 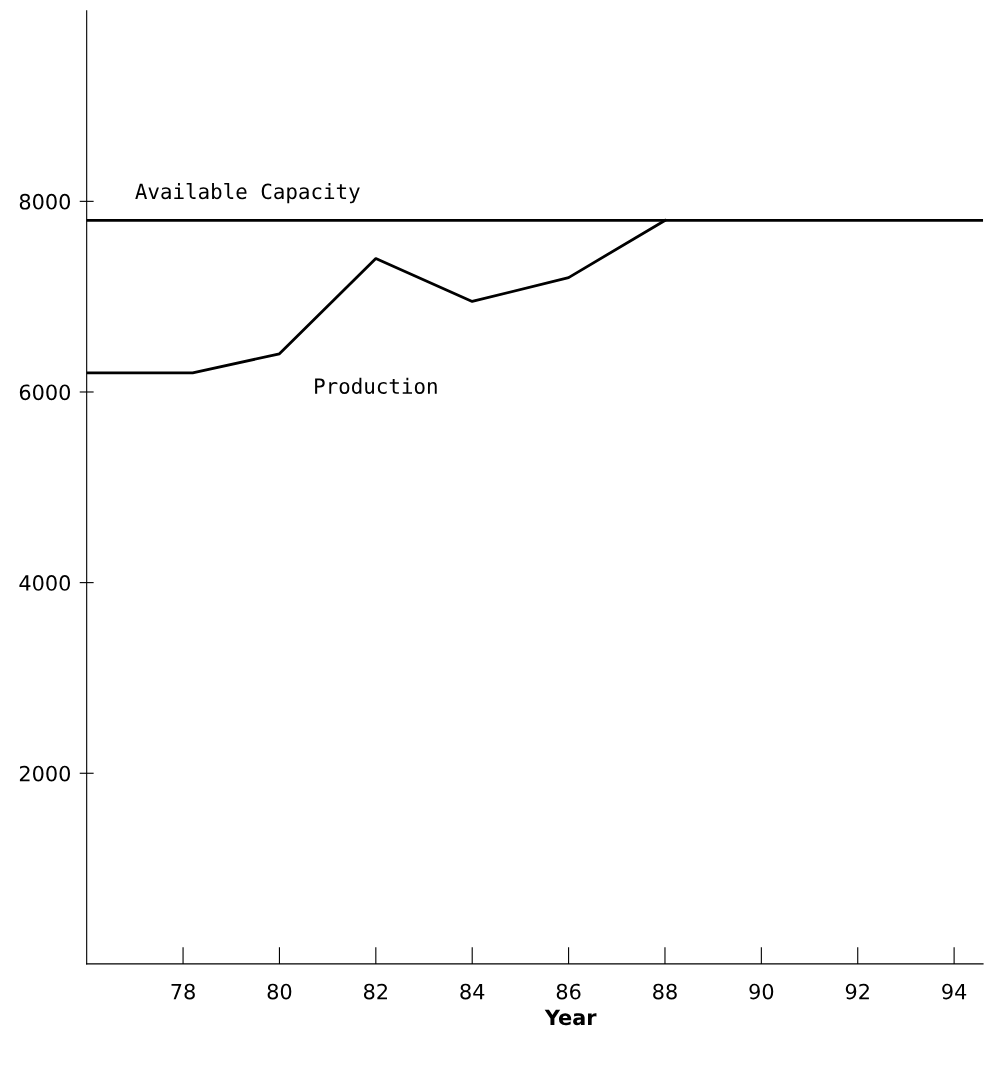 What do you see at coordinates (857, 991) in the screenshot?
I see `x-tick-label: 92` at bounding box center [857, 991].